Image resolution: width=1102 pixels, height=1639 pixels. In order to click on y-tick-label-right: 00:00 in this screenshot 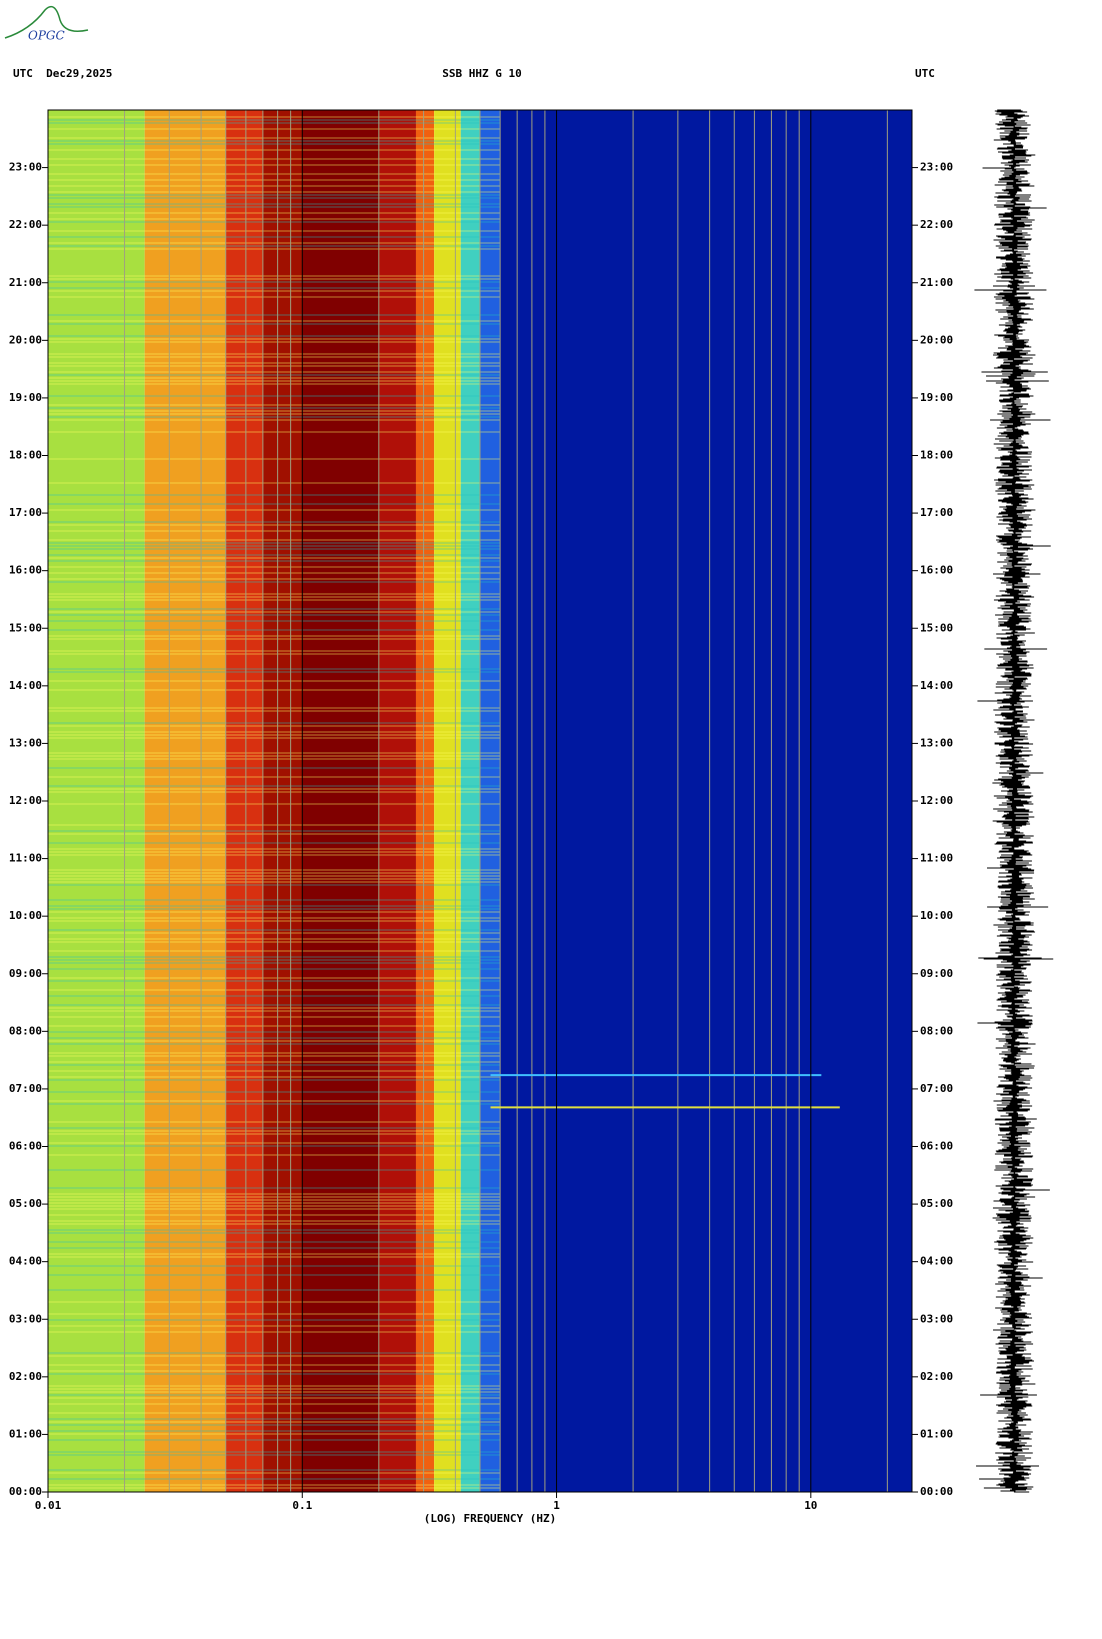, I will do `click(936, 1491)`.